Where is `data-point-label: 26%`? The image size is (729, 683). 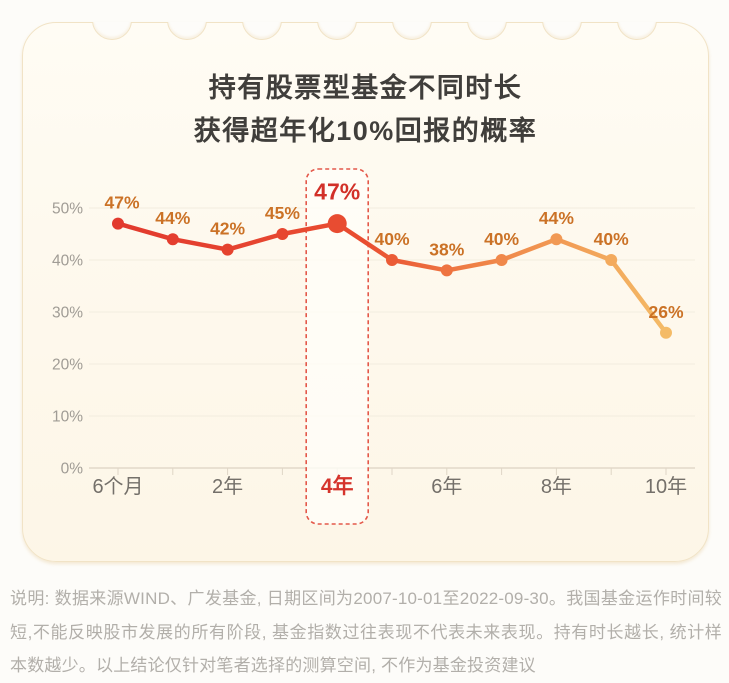
data-point-label: 26% is located at coordinates (665, 312).